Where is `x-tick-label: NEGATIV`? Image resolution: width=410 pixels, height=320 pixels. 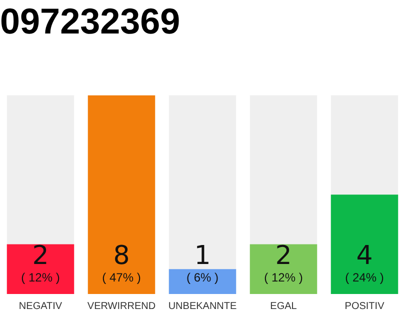 x-tick-label: NEGATIV is located at coordinates (40, 306).